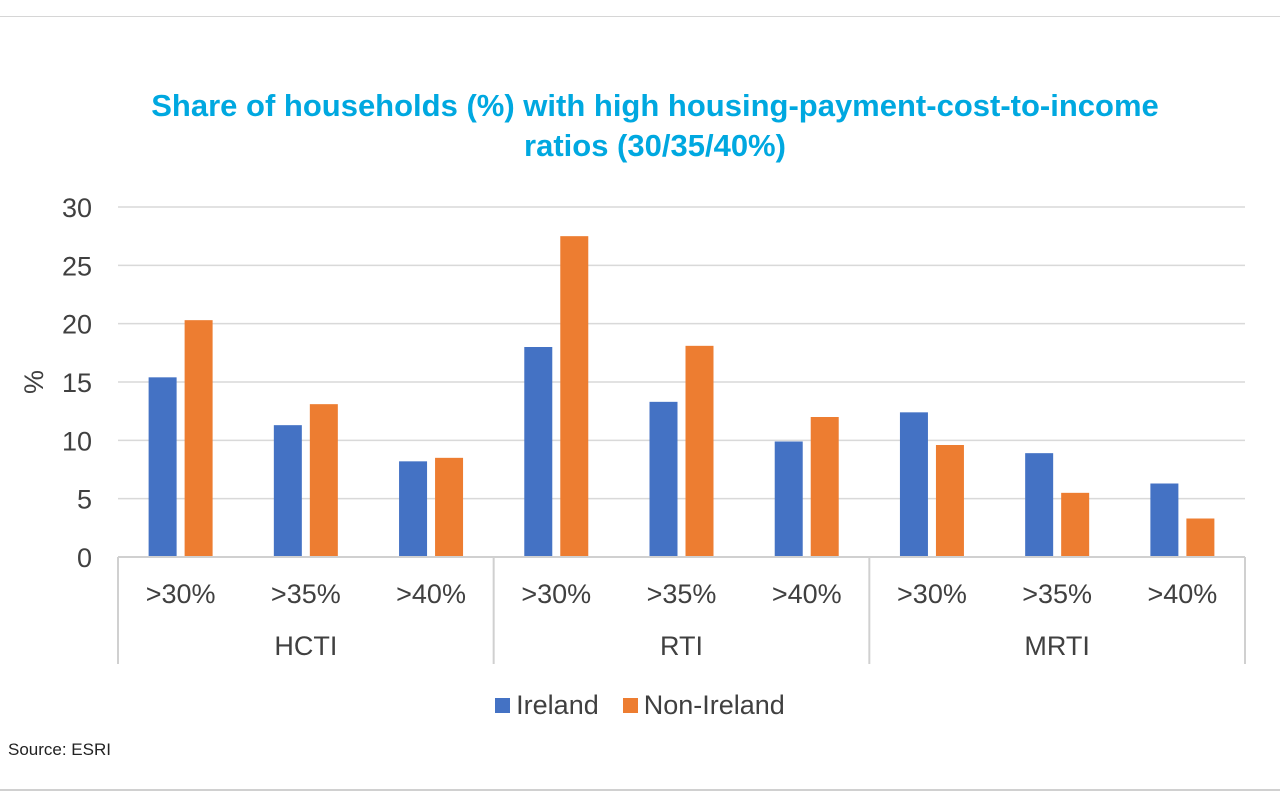  I want to click on legend-item-ireland: Ireland, so click(547, 705).